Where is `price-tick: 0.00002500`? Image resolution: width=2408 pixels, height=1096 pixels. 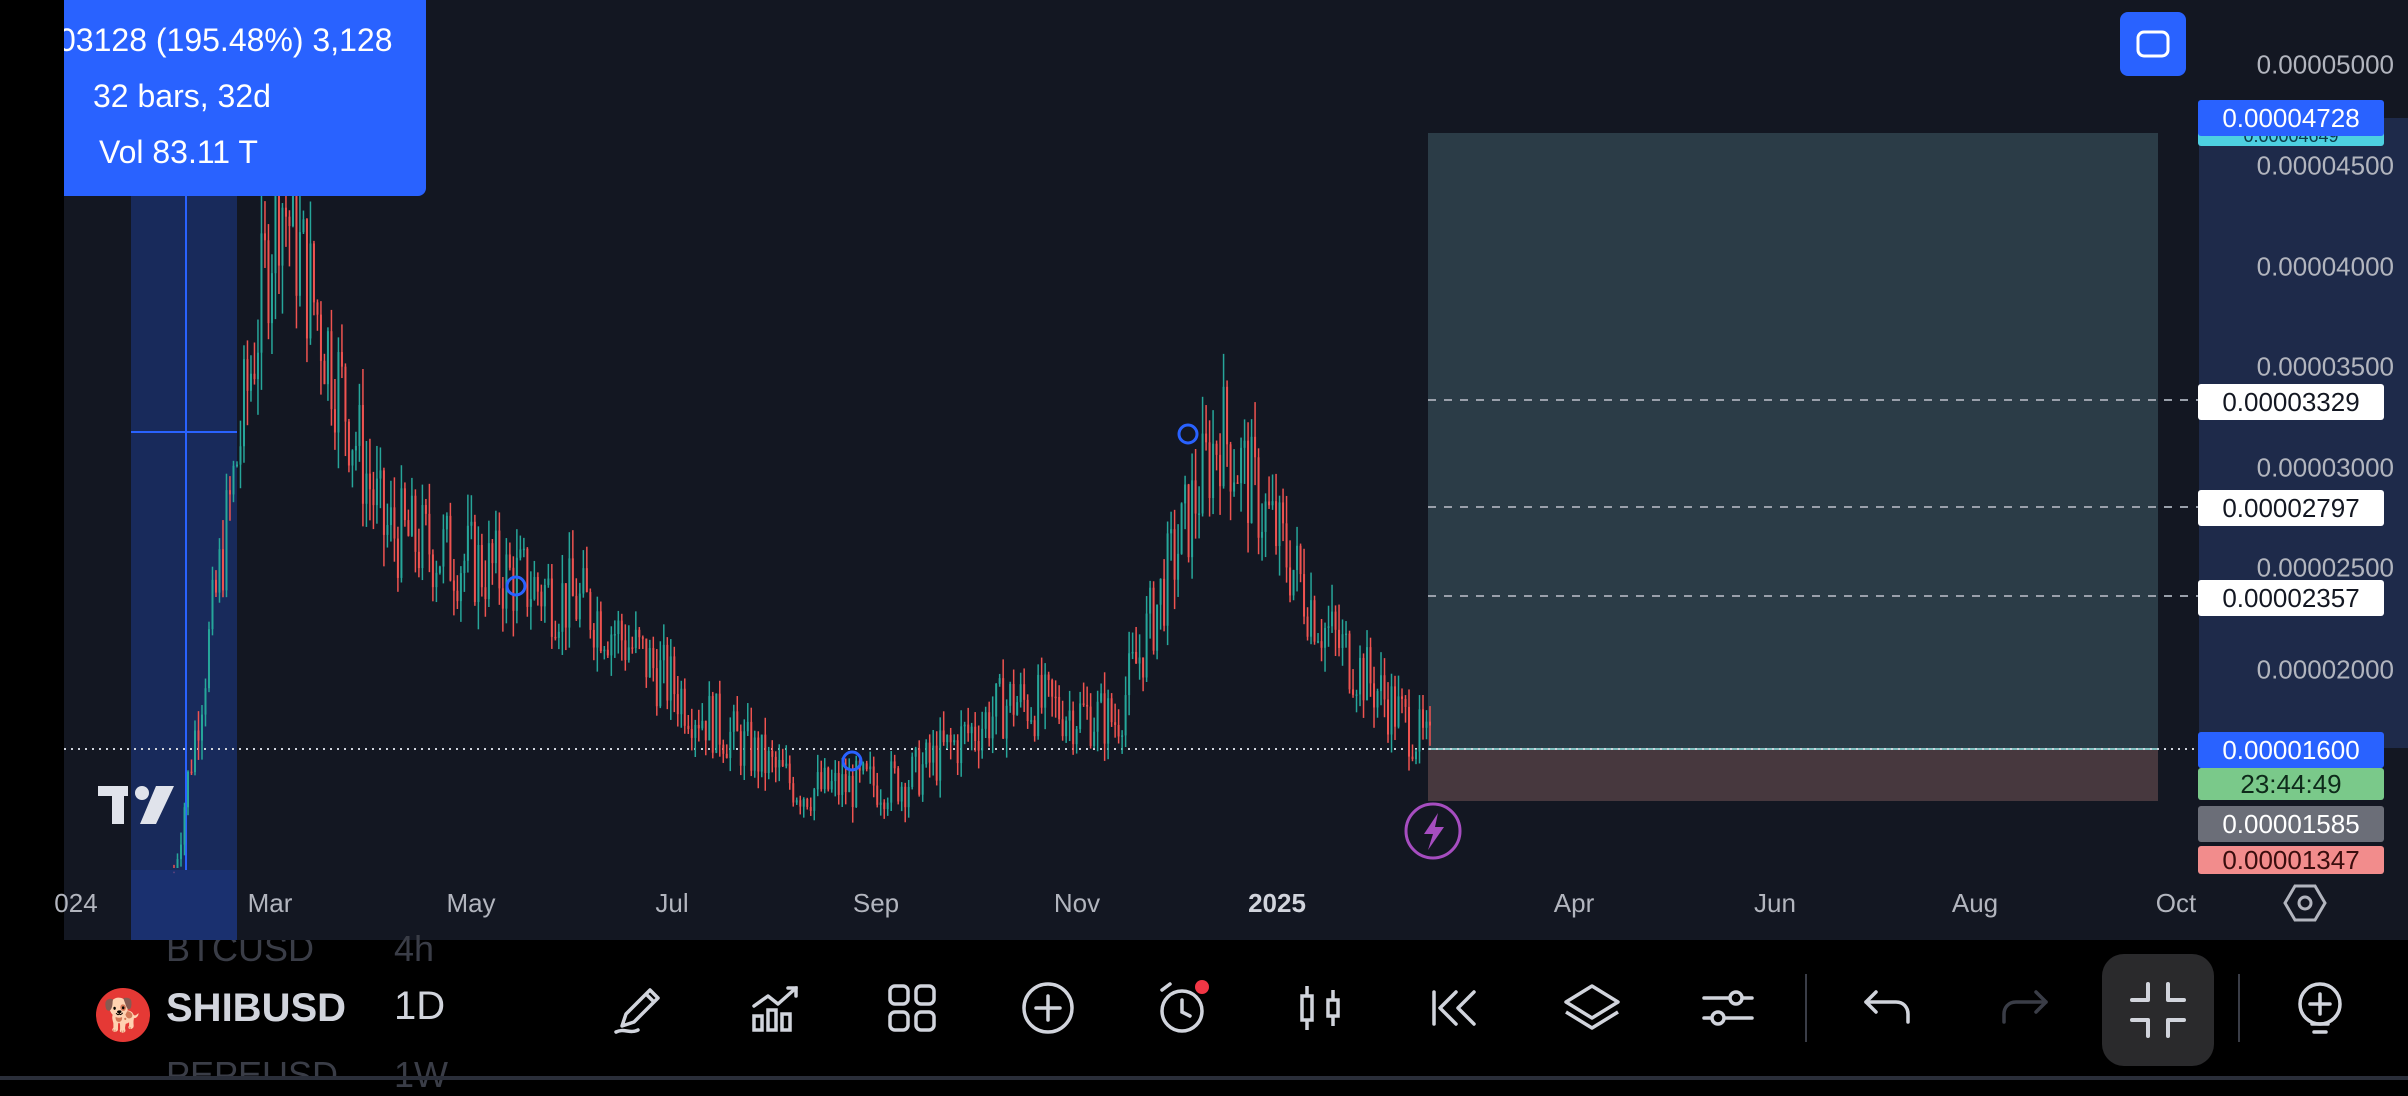 price-tick: 0.00002500 is located at coordinates (2325, 567).